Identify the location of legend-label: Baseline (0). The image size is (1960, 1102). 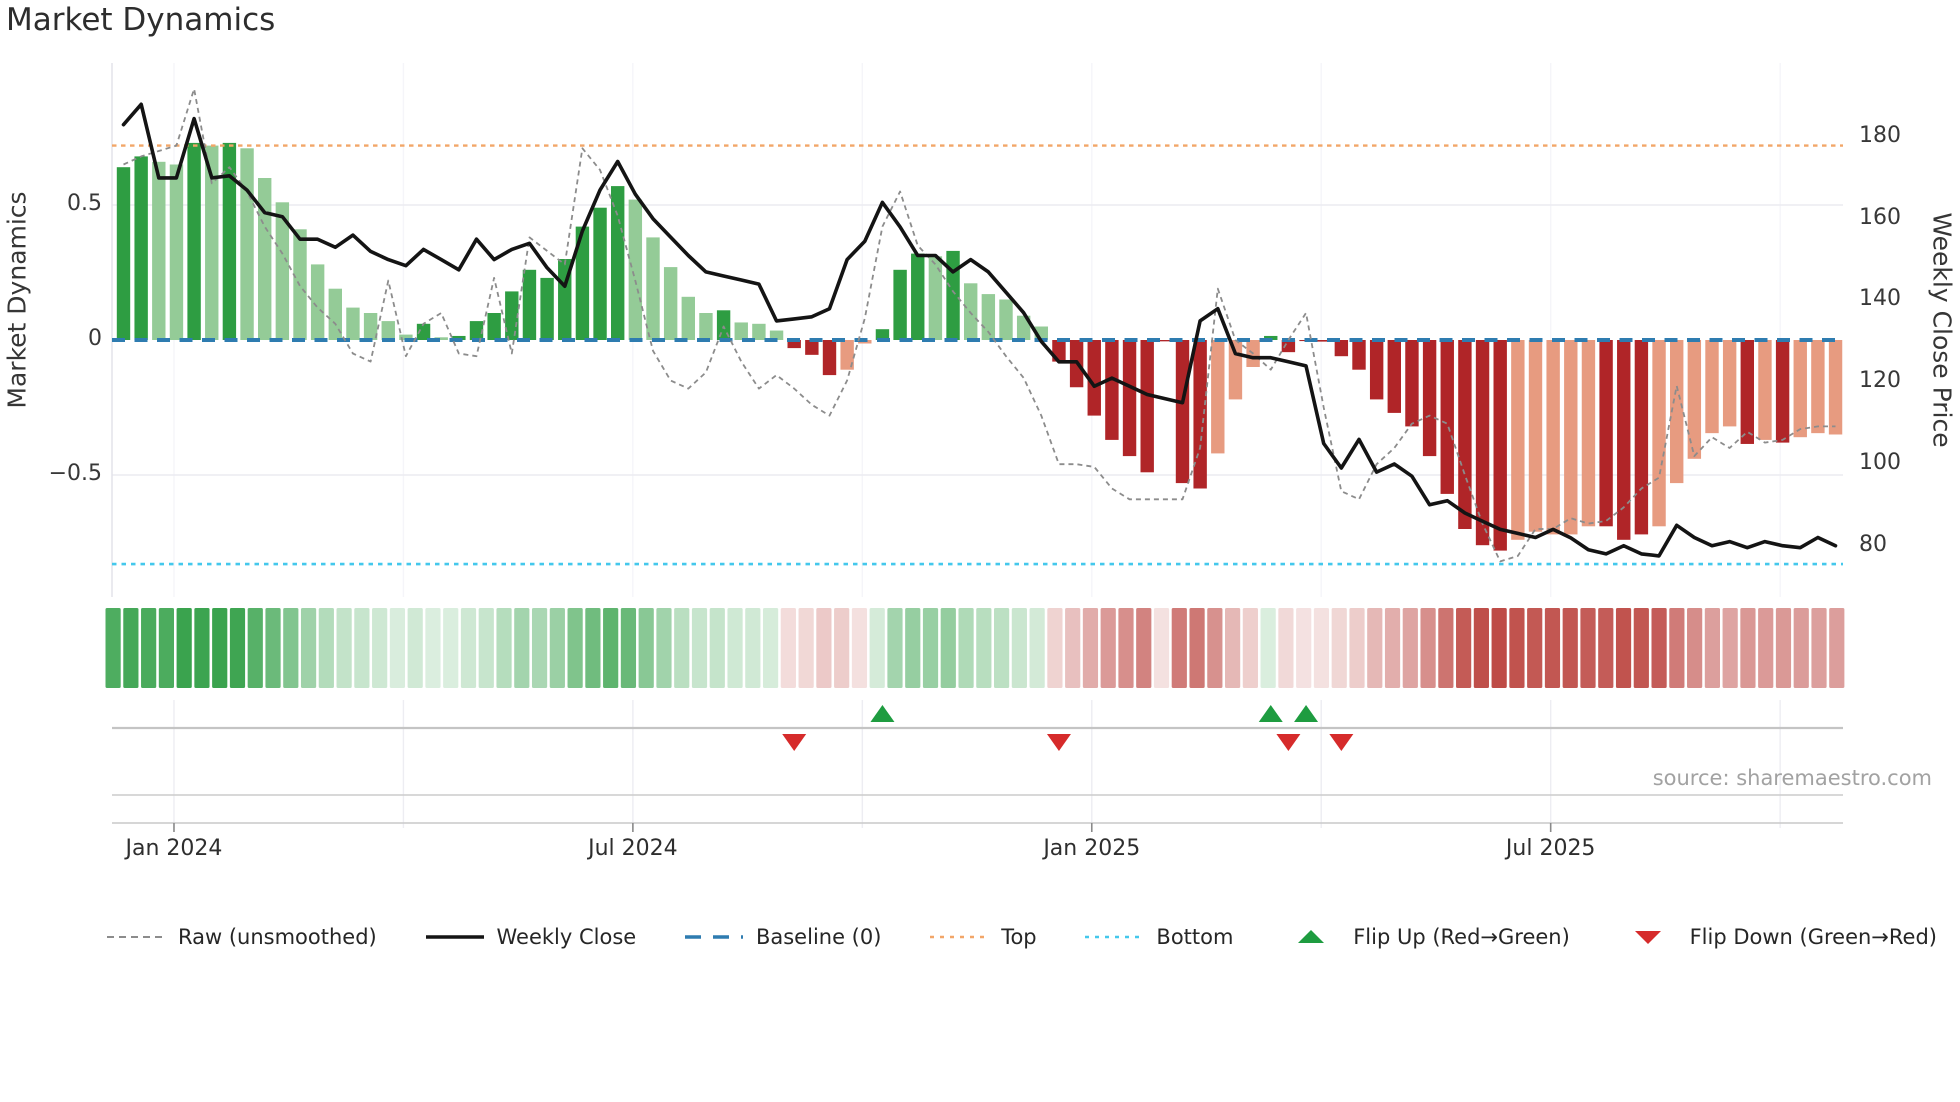
(818, 937).